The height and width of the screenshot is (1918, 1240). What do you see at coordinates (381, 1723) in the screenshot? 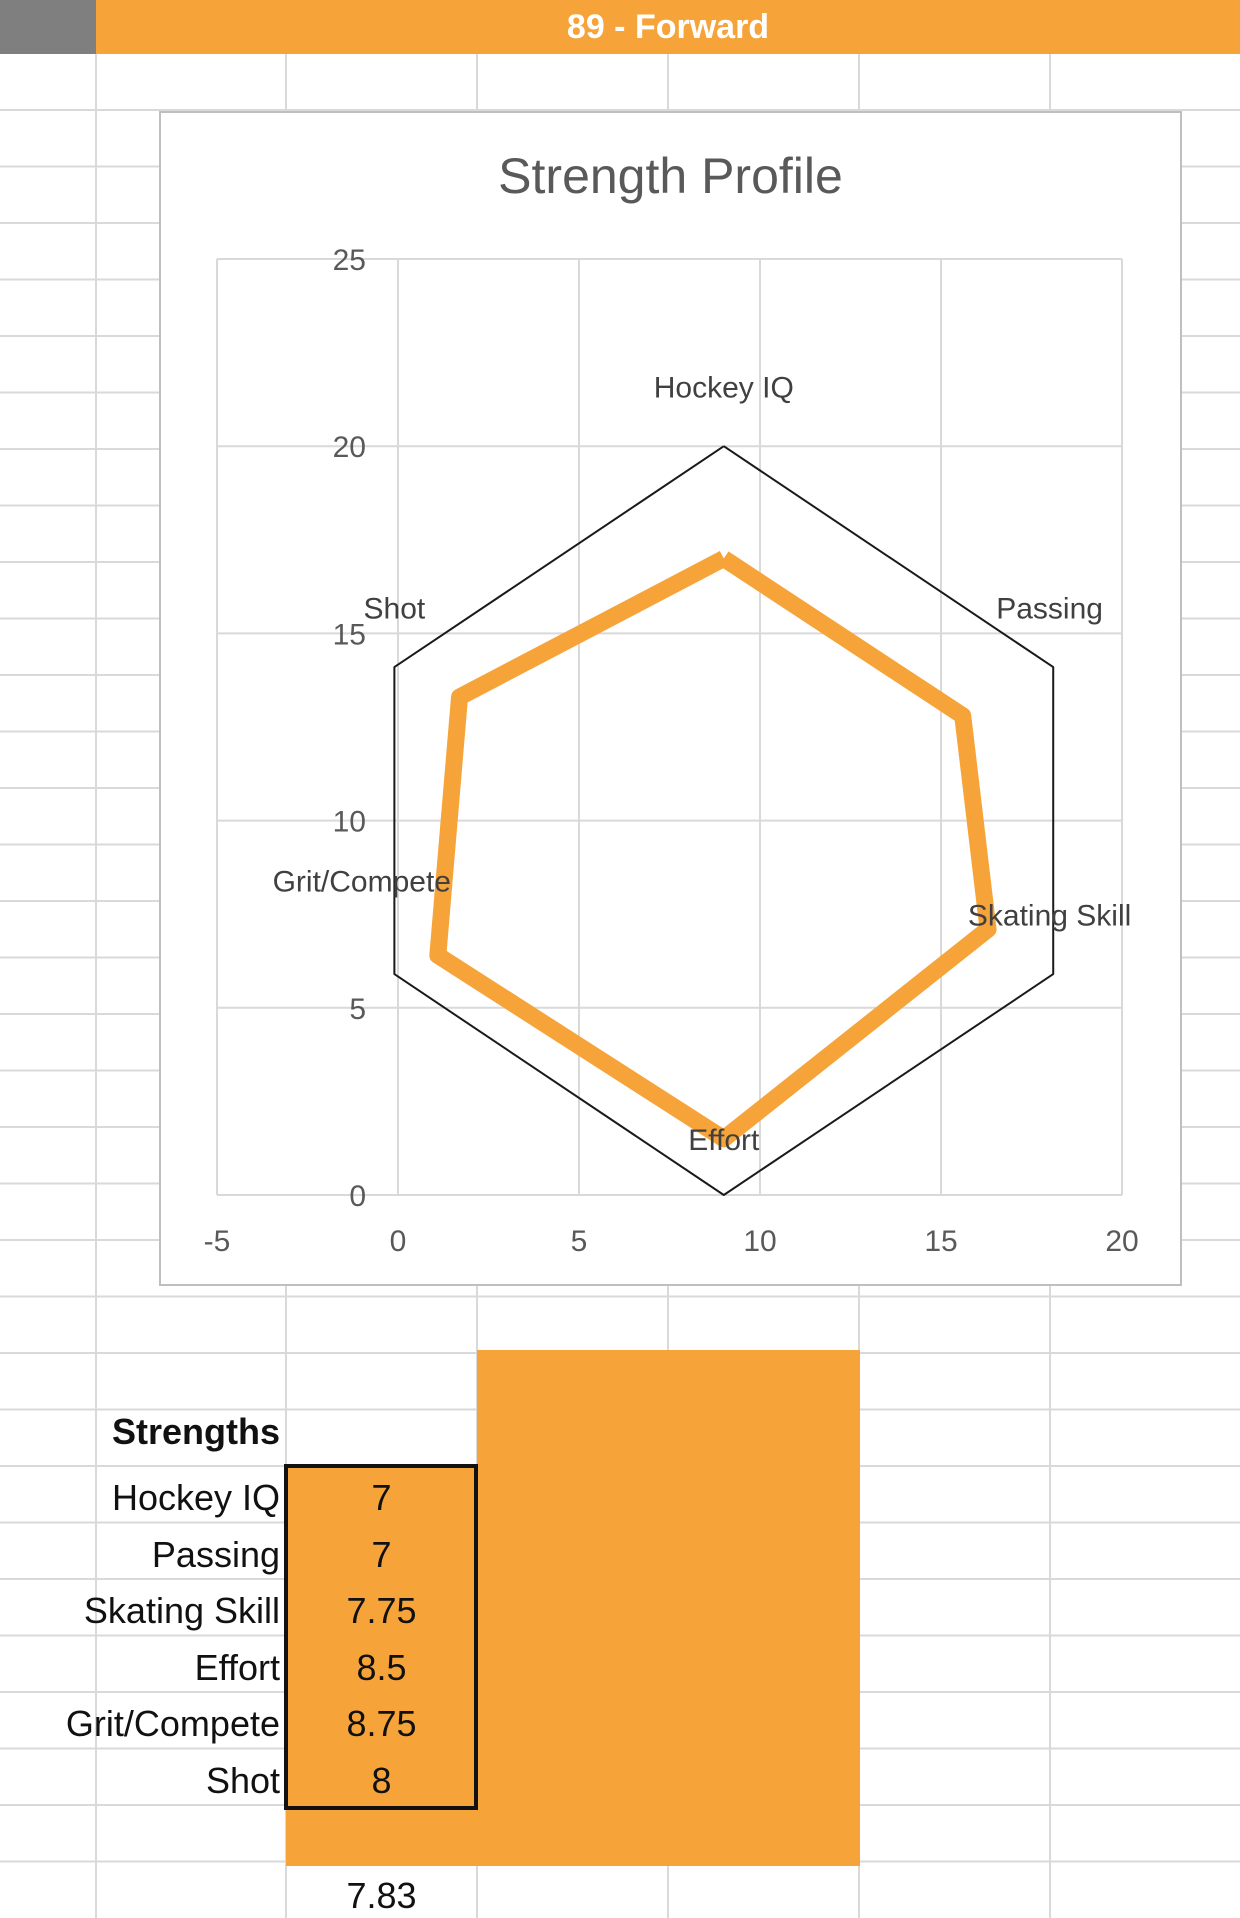
I see `strength-value: 8.75` at bounding box center [381, 1723].